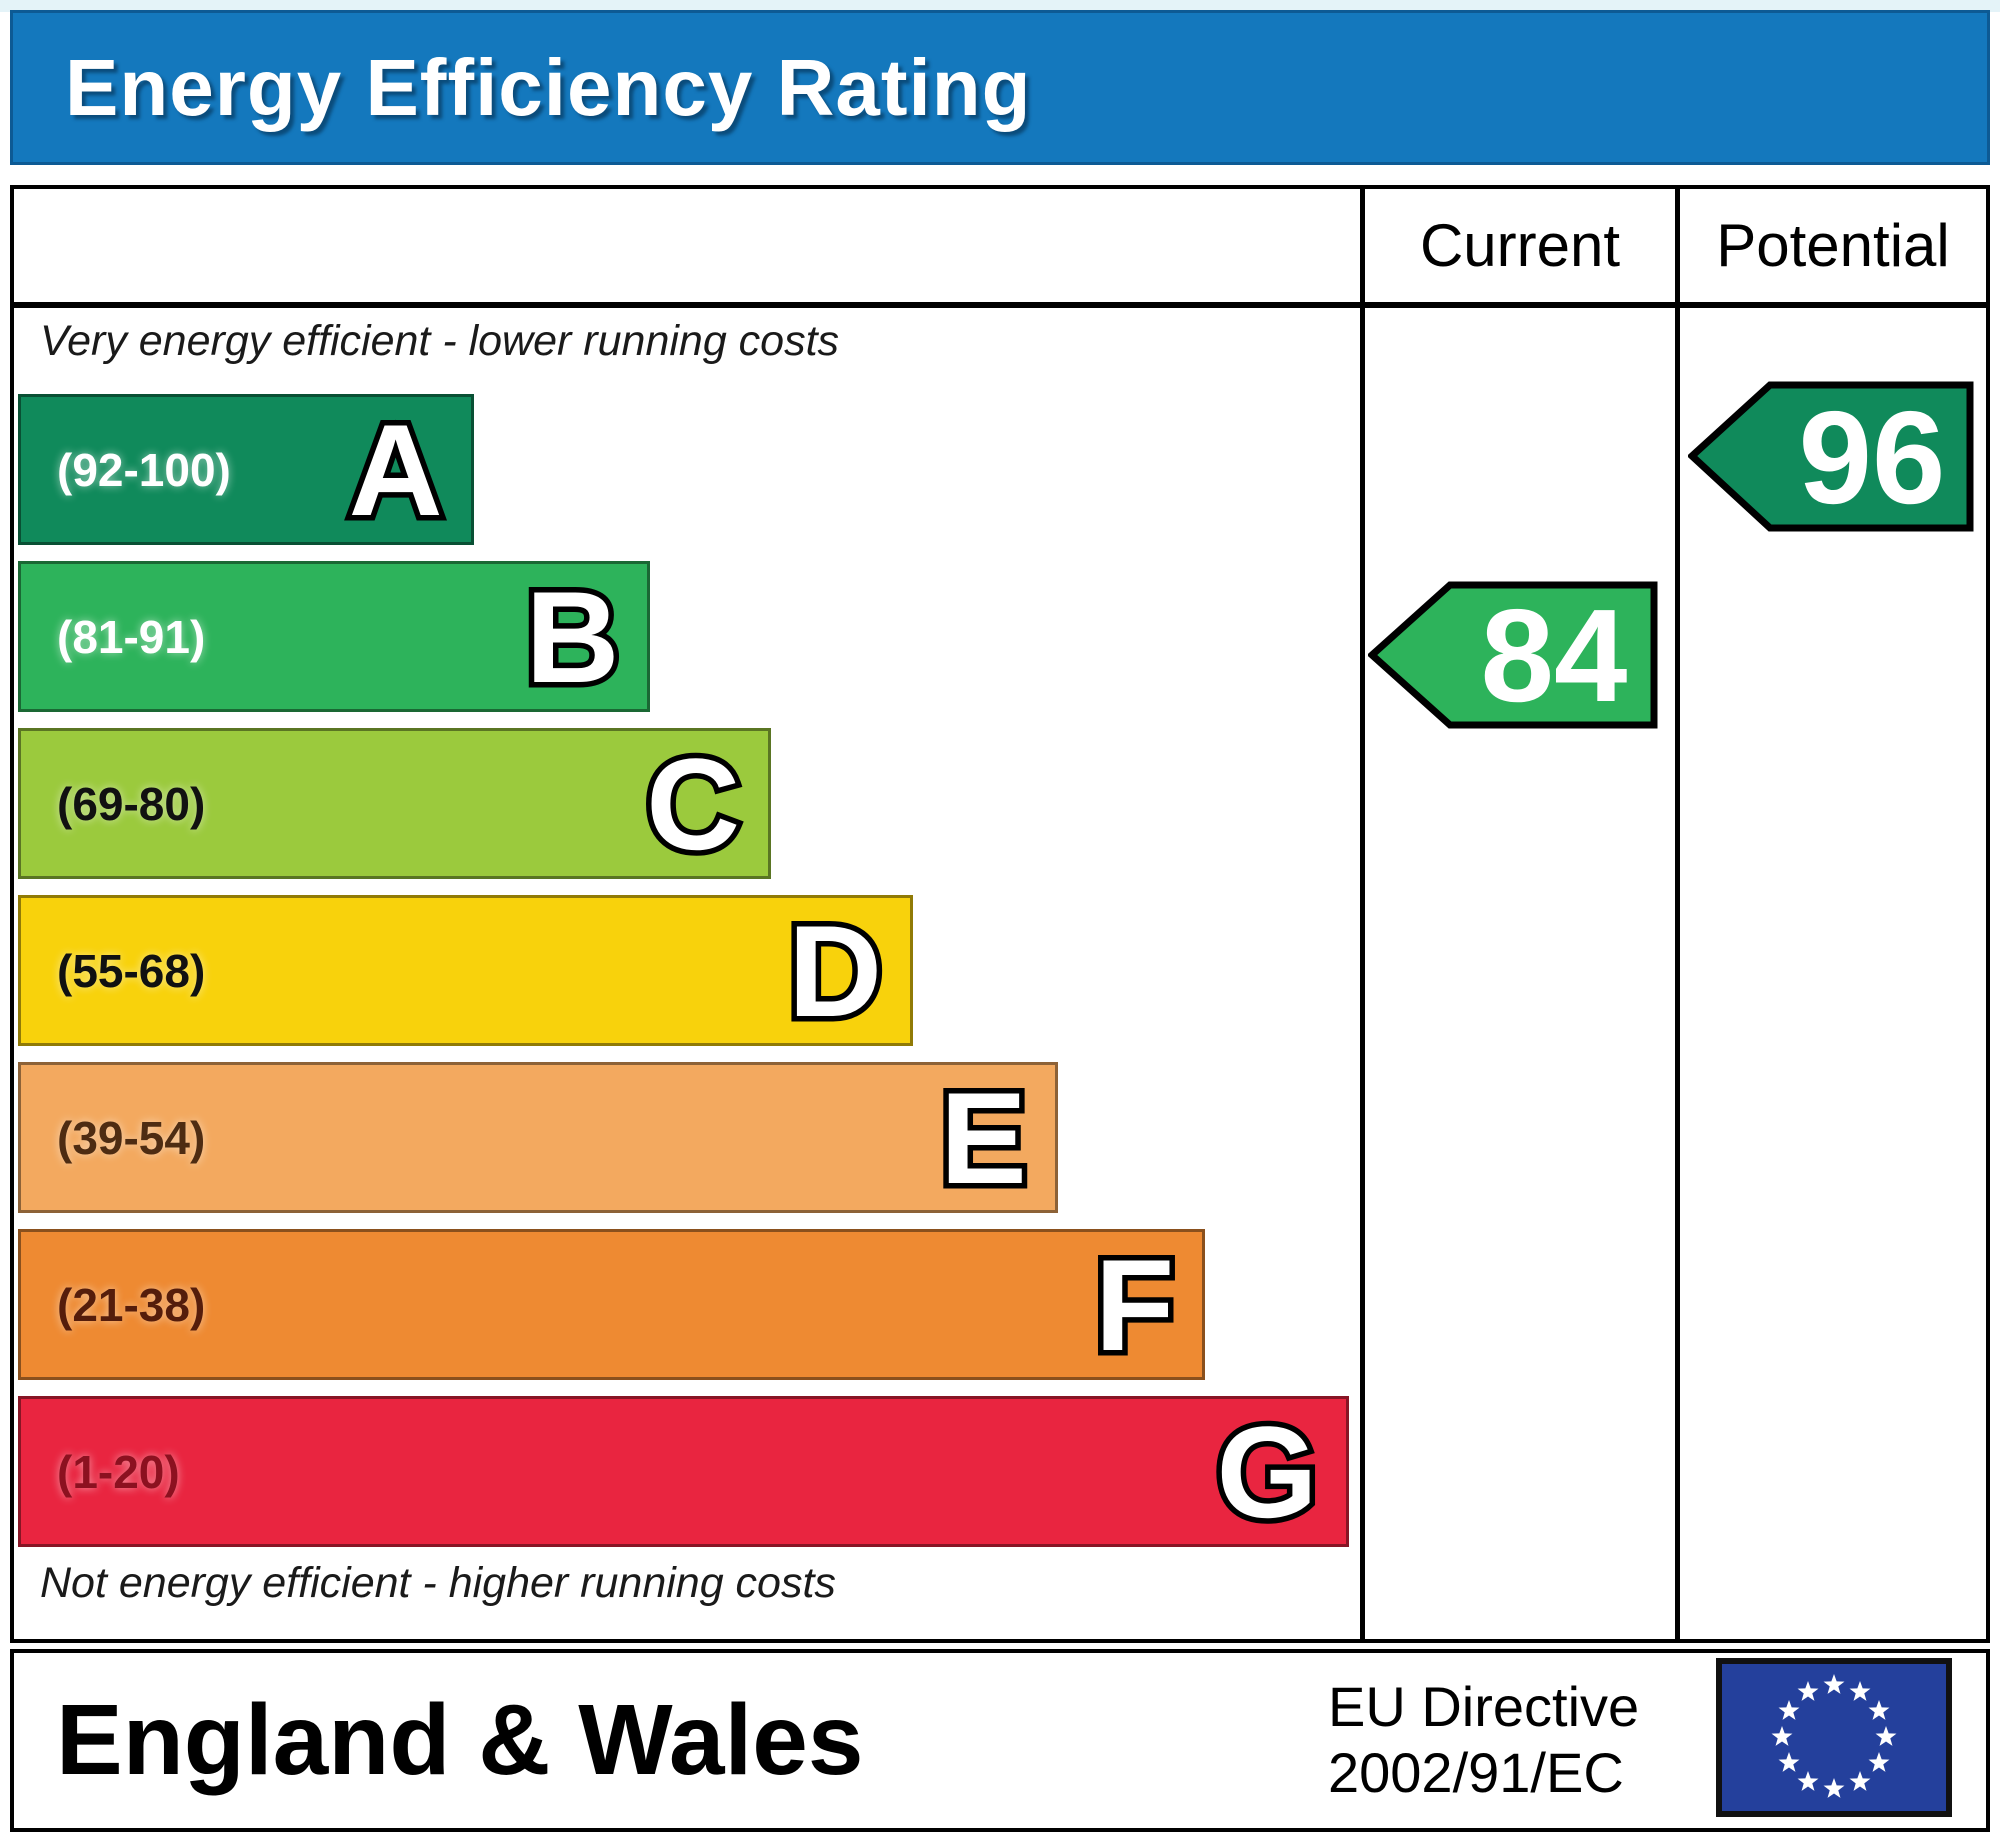  Describe the element at coordinates (118, 1471) in the screenshot. I see `band-range-label: (1-20)` at that location.